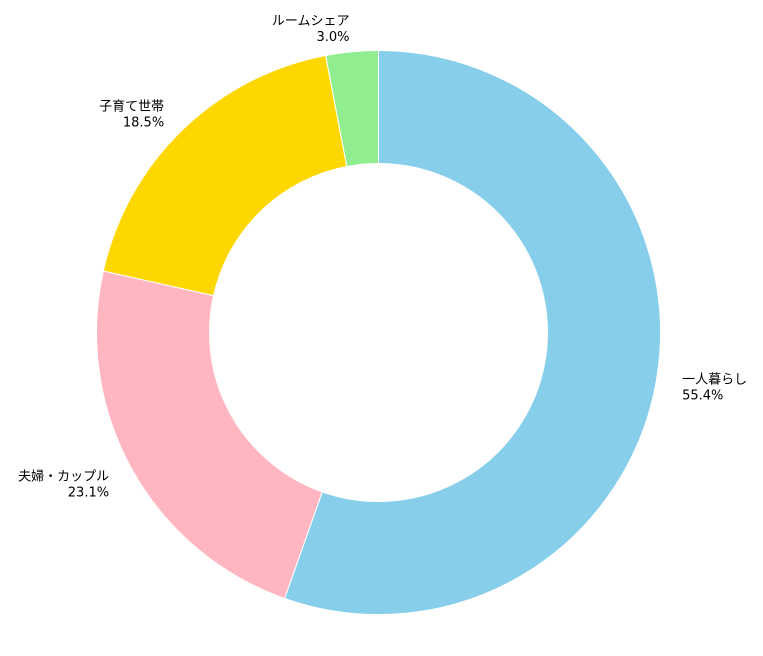  Describe the element at coordinates (311, 21) in the screenshot. I see `slice-category-label: ルームシェア` at that location.